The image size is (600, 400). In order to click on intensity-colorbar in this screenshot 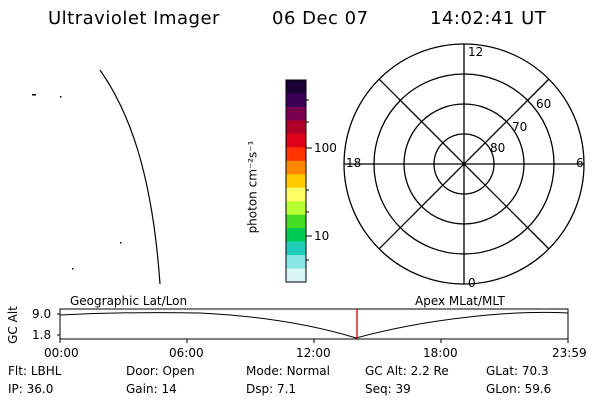, I will do `click(296, 181)`.